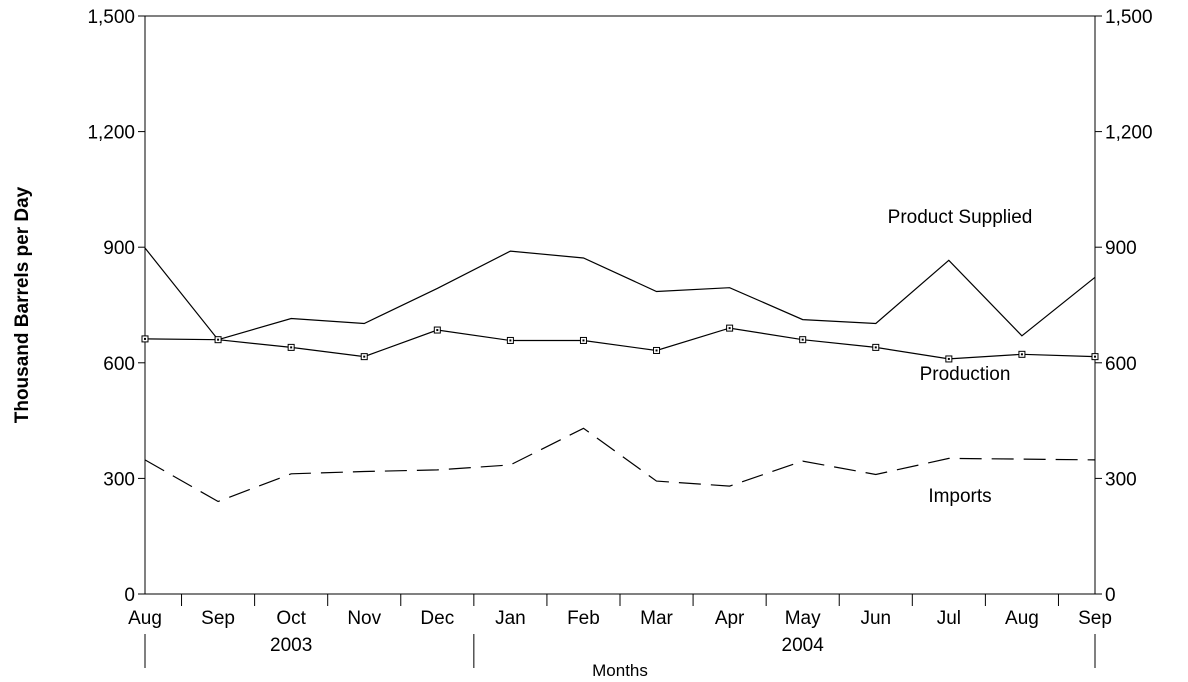 This screenshot has height=682, width=1188. What do you see at coordinates (111, 133) in the screenshot?
I see `y-tick-label-left: 1,200` at bounding box center [111, 133].